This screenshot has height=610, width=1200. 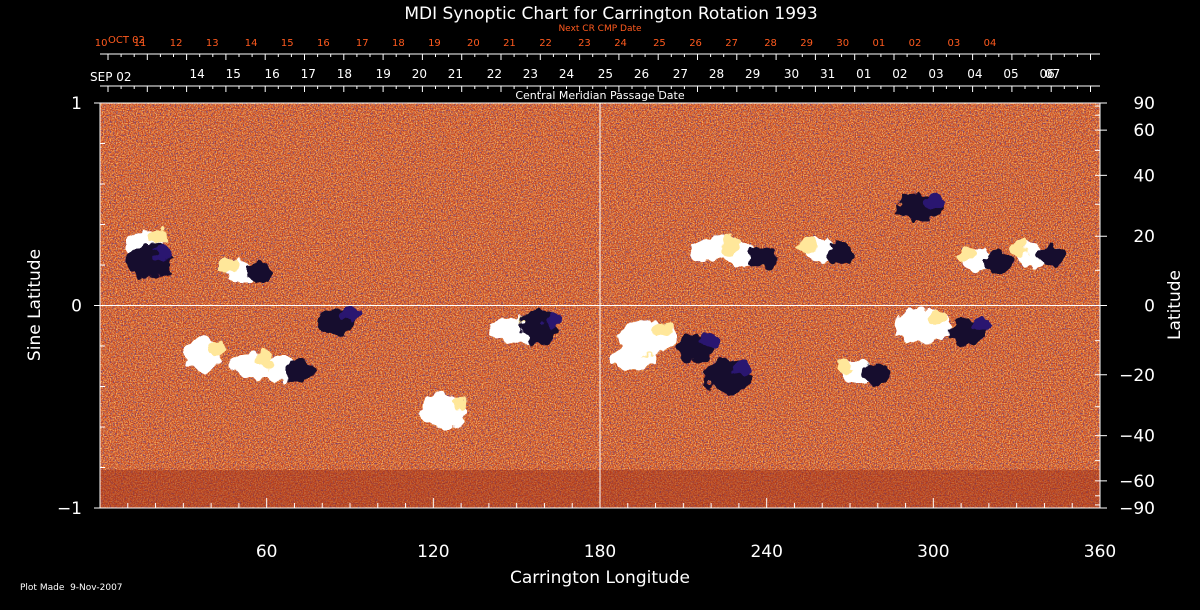 What do you see at coordinates (766, 552) in the screenshot?
I see `x-tick-label: 240` at bounding box center [766, 552].